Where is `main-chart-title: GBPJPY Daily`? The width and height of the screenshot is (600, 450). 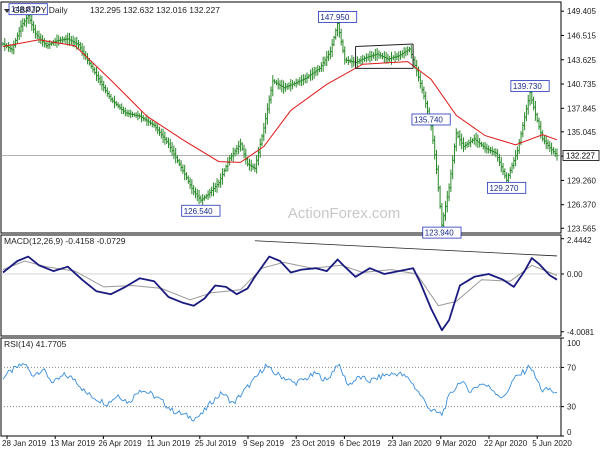
main-chart-title: GBPJPY Daily is located at coordinates (40, 10).